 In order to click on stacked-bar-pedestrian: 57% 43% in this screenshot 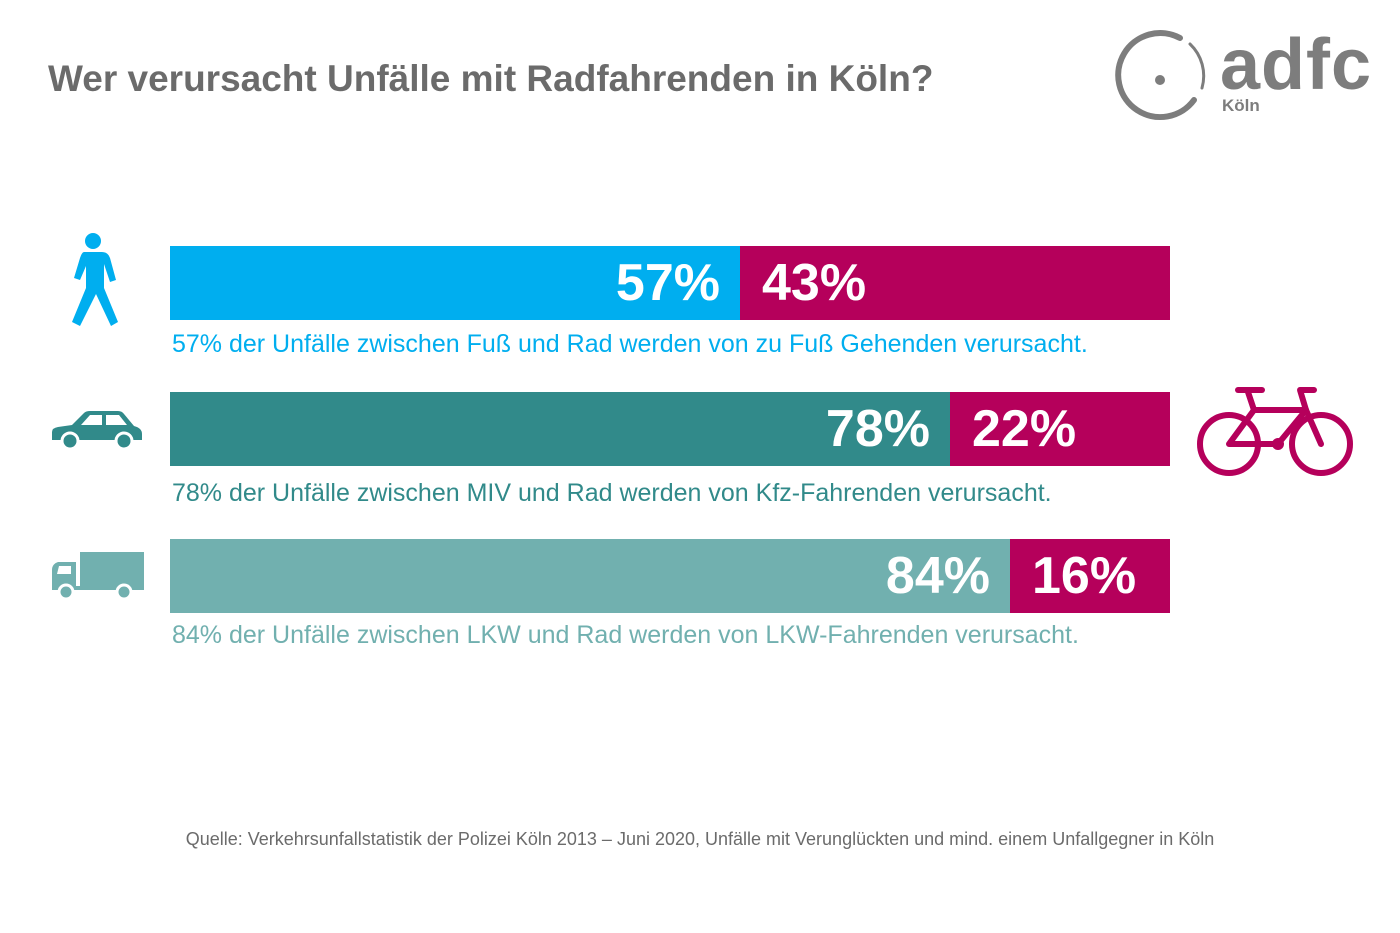, I will do `click(670, 283)`.